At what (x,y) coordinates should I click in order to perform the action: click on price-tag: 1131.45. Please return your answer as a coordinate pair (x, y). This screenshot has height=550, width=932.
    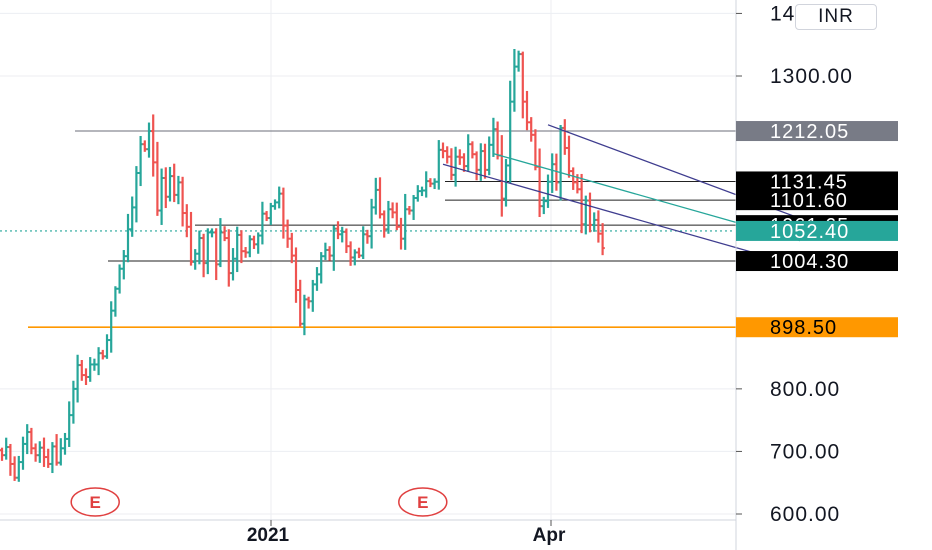
    Looking at the image, I should click on (817, 182).